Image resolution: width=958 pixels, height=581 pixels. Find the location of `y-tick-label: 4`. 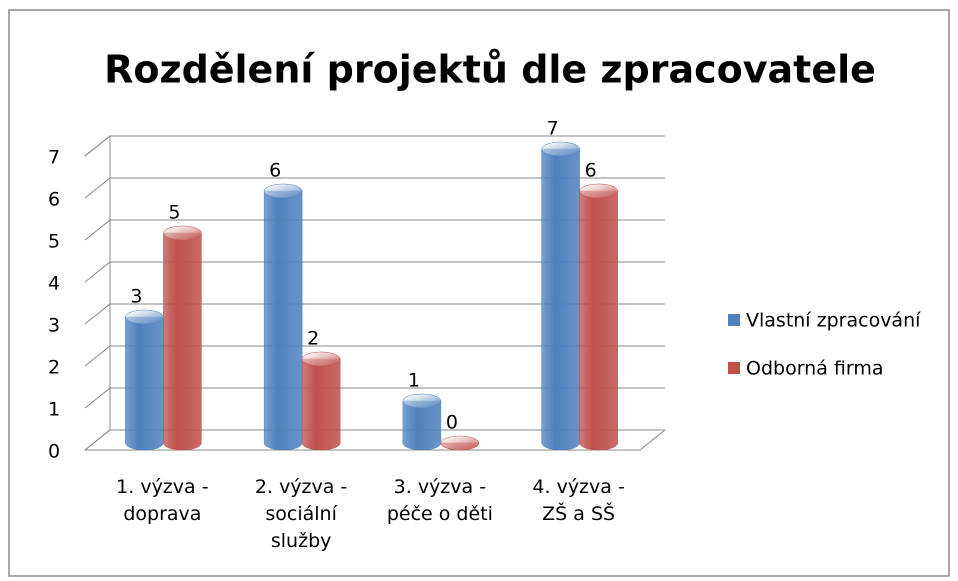

y-tick-label: 4 is located at coordinates (54, 284).